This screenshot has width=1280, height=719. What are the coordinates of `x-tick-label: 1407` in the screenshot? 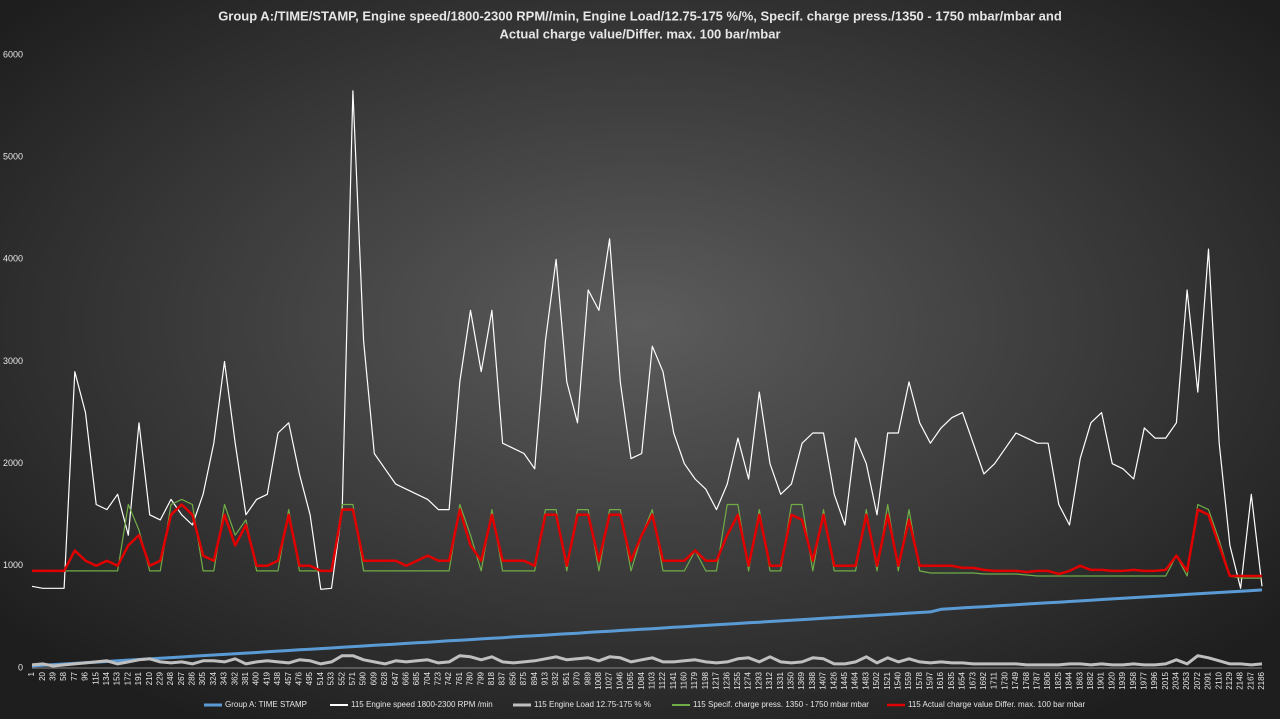 It's located at (823, 680).